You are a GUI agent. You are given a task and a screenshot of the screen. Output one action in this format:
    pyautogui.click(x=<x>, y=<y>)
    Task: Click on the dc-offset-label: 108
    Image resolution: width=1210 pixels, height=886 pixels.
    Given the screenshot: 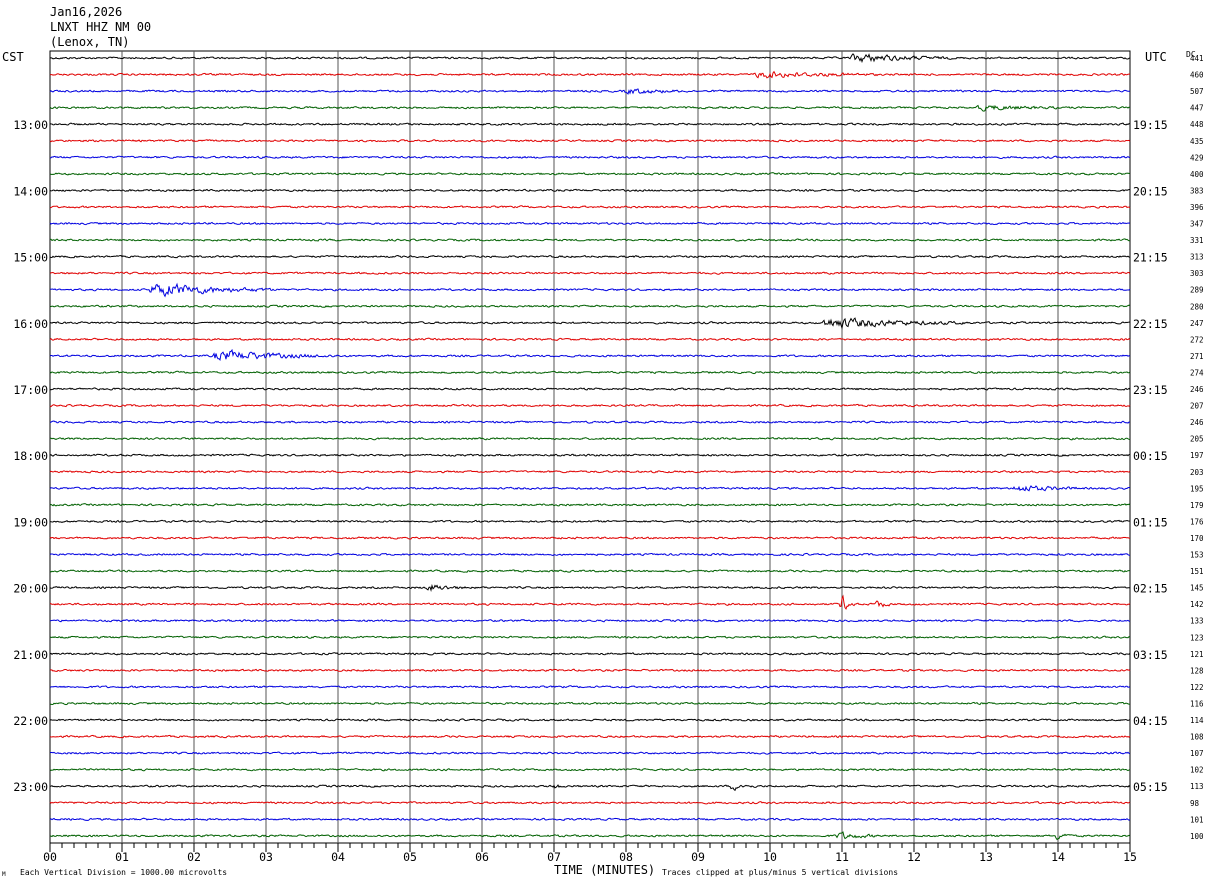 What is the action you would take?
    pyautogui.click(x=1197, y=737)
    